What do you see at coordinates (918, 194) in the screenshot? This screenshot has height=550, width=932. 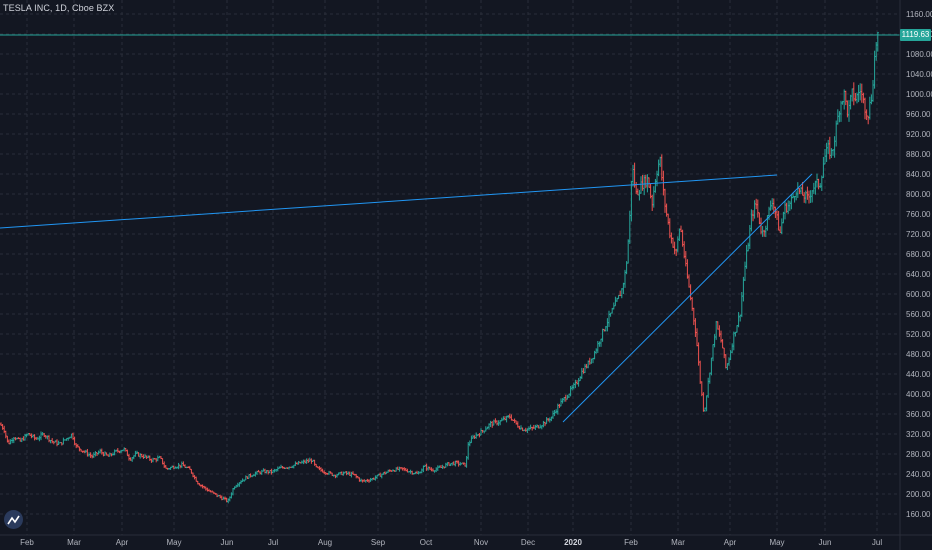 I see `y-tick-label: 800.00` at bounding box center [918, 194].